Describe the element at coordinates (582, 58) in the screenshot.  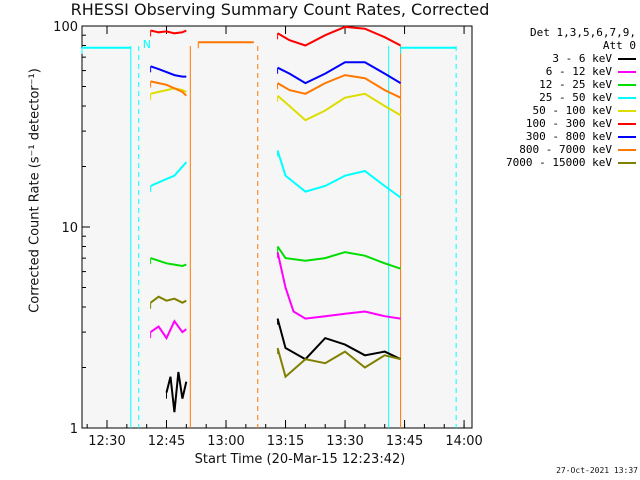
I see `legend-label: 3 - 6 keV` at that location.